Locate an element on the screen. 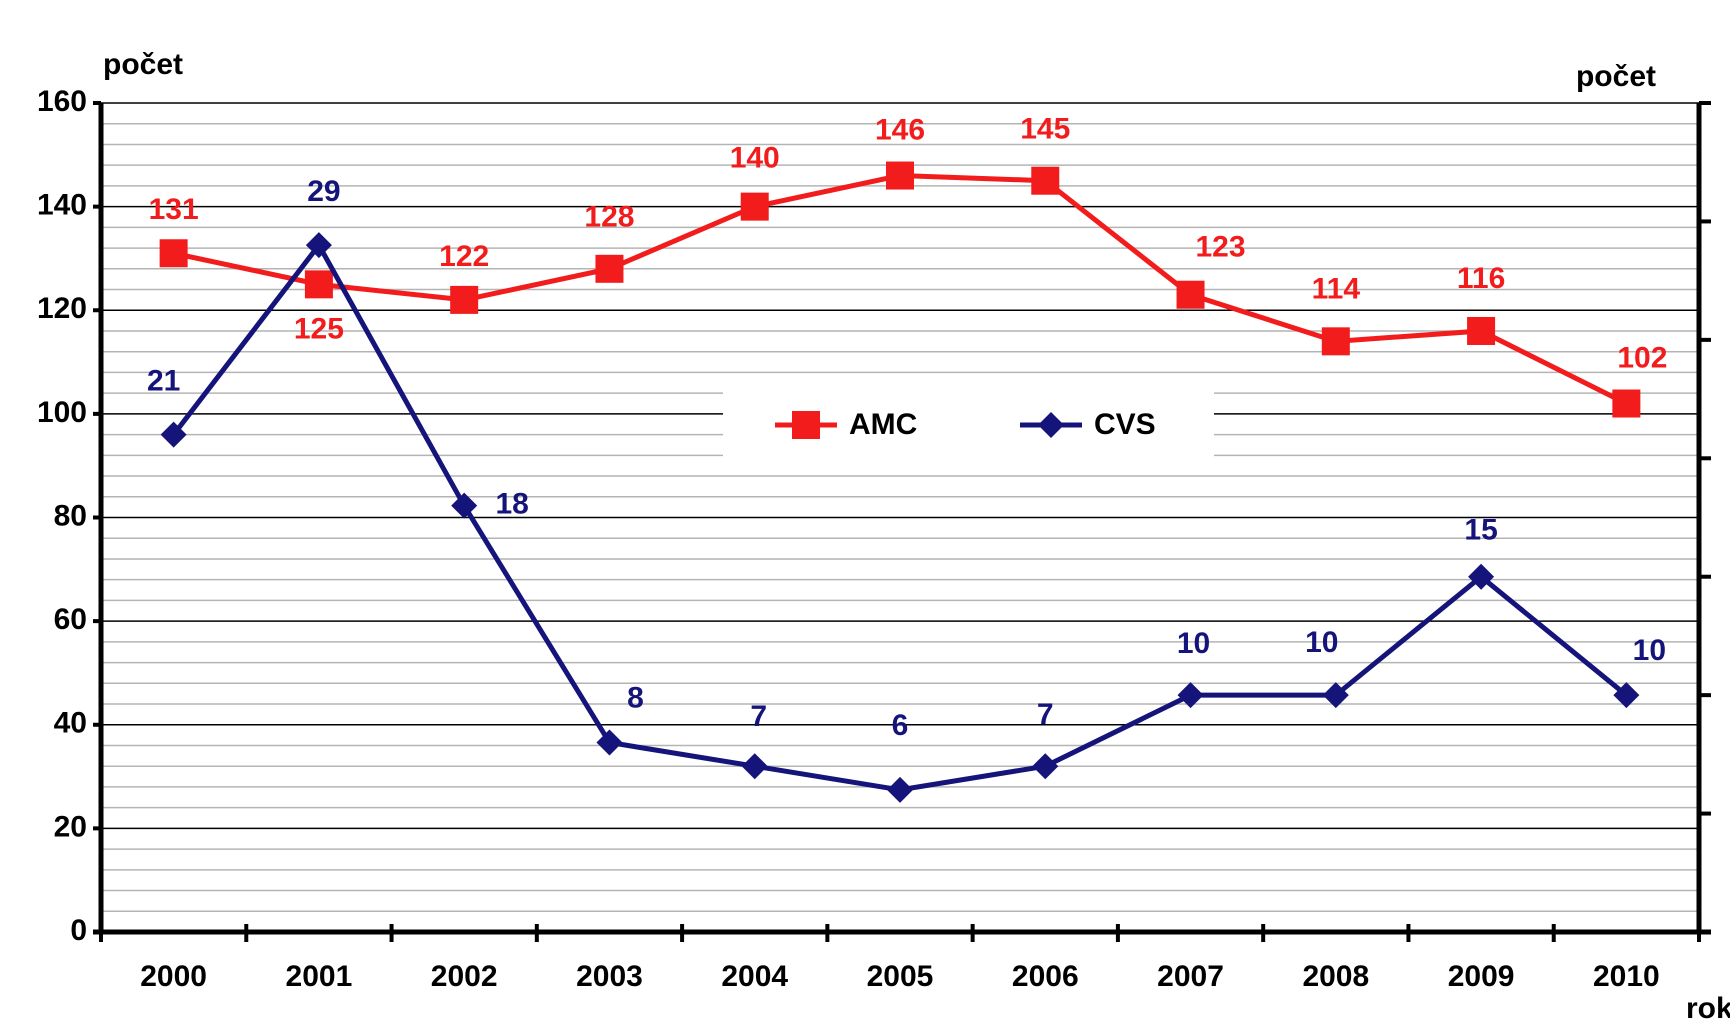 Image resolution: width=1730 pixels, height=1025 pixels. x-tick-label: 2005 is located at coordinates (900, 976).